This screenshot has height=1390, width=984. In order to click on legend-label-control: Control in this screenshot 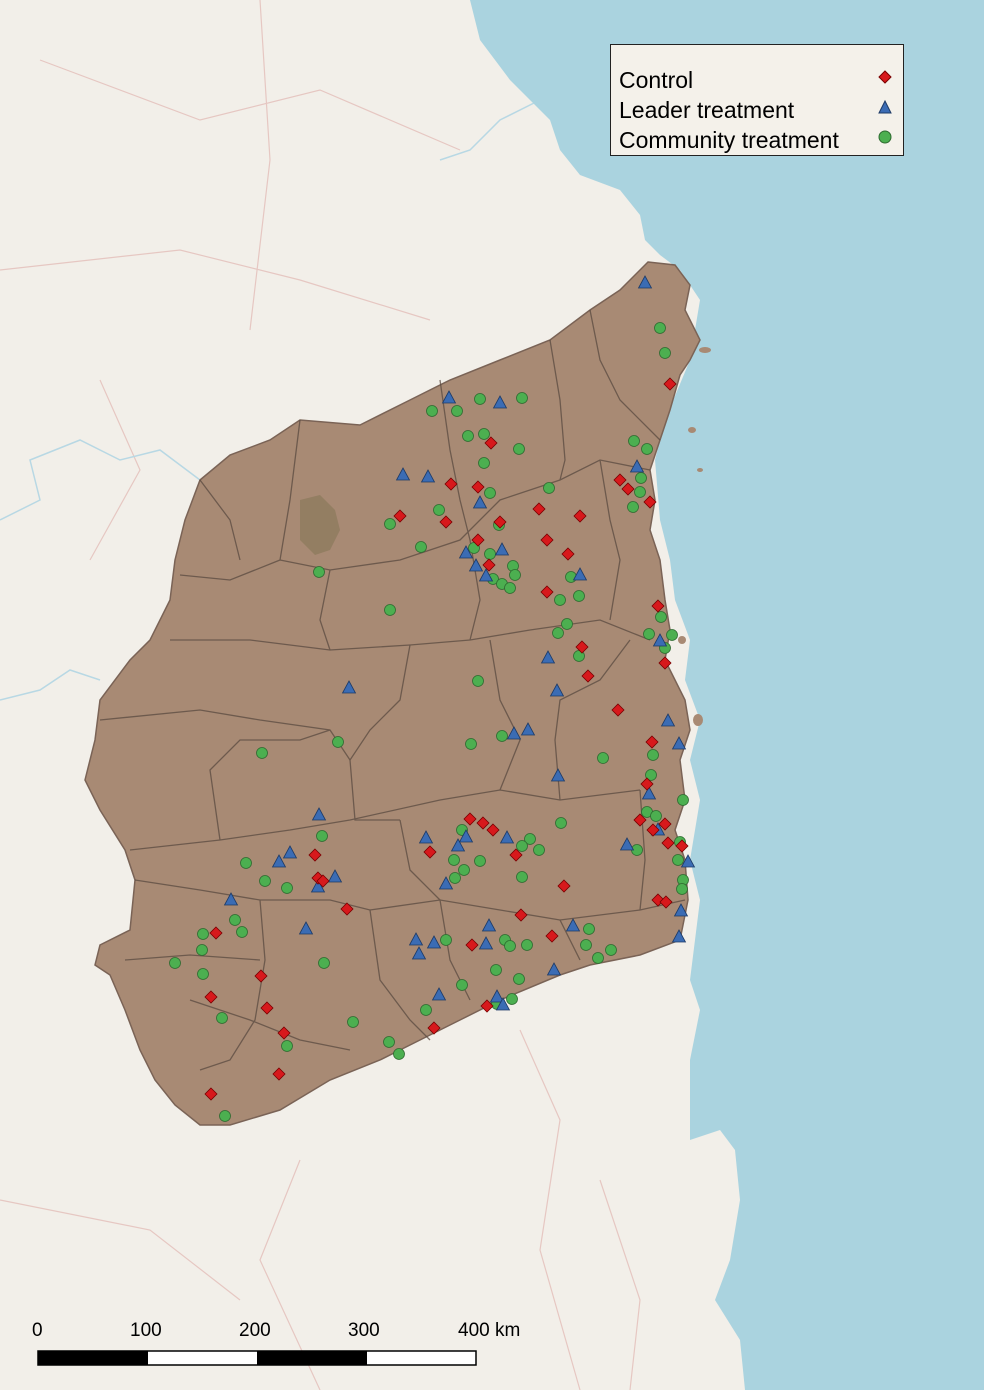, I will do `click(656, 80)`.